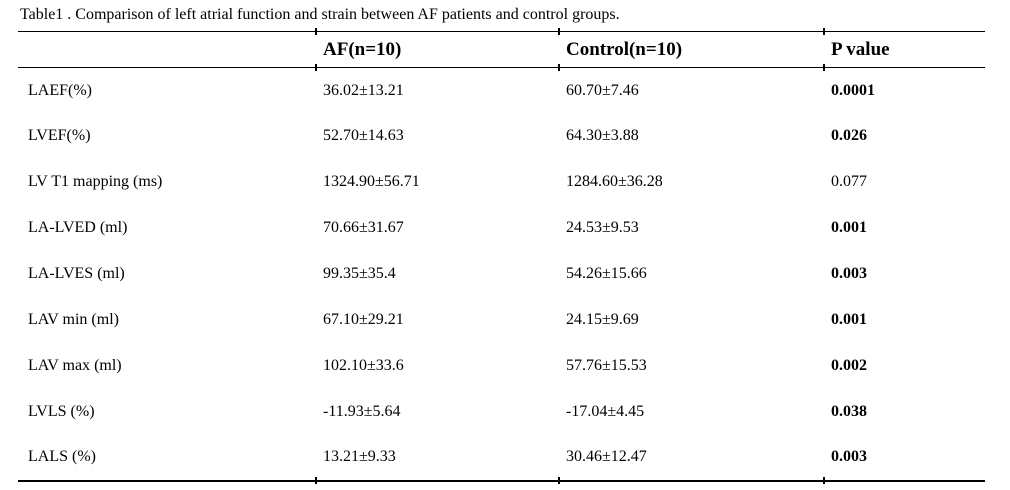  Describe the element at coordinates (73, 319) in the screenshot. I see `row-label: LAV min (ml)` at that location.